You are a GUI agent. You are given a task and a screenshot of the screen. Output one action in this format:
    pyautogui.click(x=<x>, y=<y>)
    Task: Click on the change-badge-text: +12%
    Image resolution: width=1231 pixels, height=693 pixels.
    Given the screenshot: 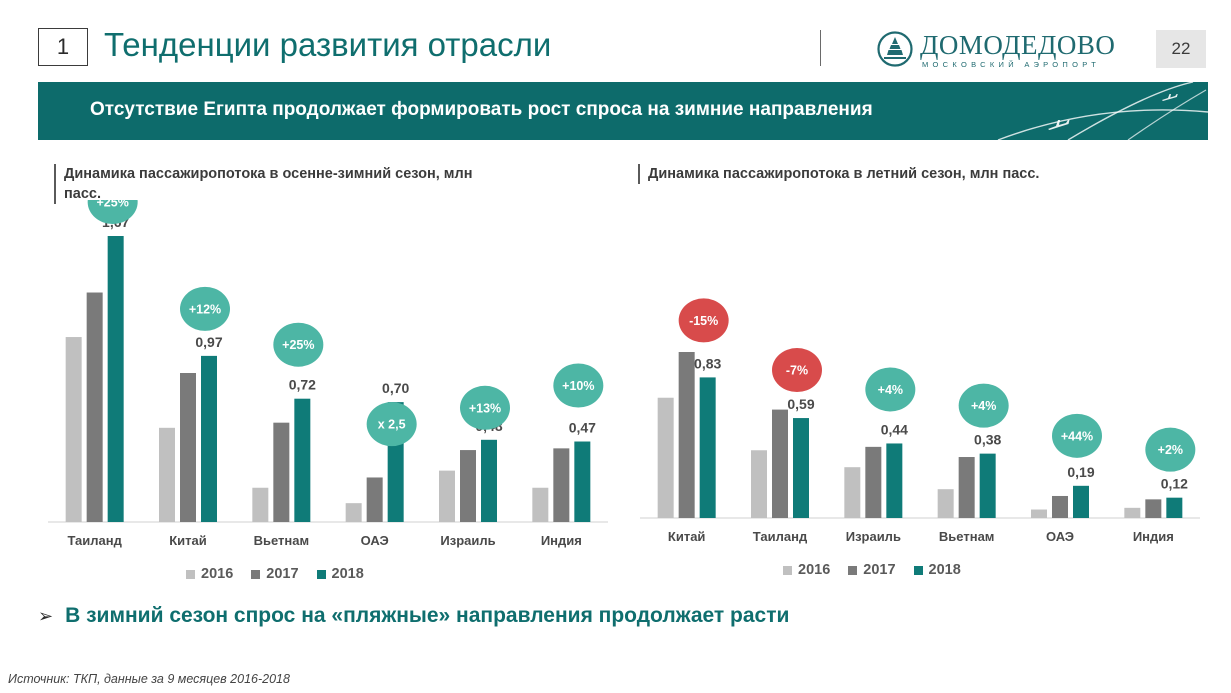 What is the action you would take?
    pyautogui.click(x=205, y=309)
    